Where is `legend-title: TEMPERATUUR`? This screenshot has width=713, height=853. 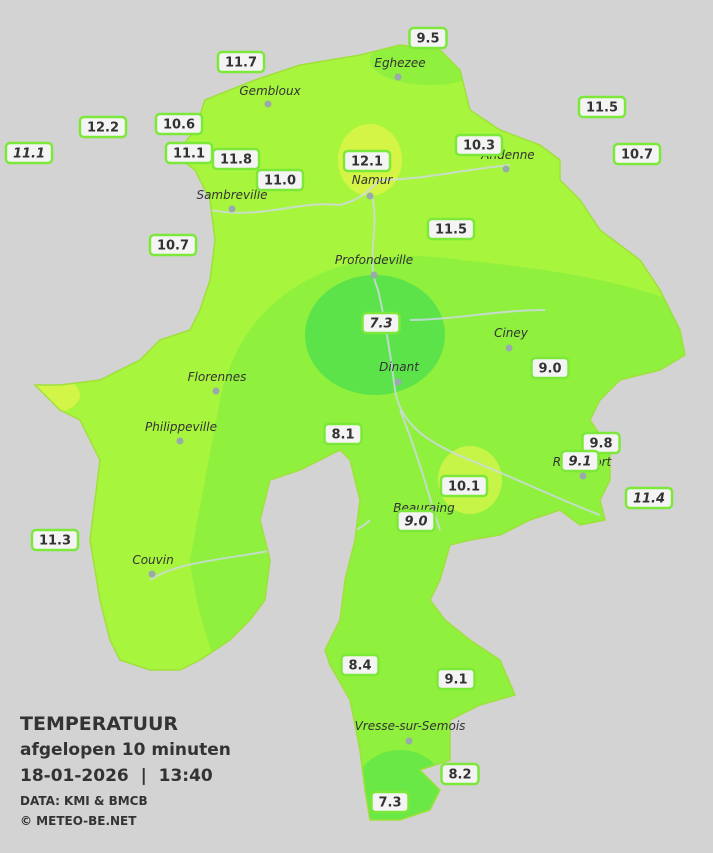
legend-title: TEMPERATUUR is located at coordinates (99, 724).